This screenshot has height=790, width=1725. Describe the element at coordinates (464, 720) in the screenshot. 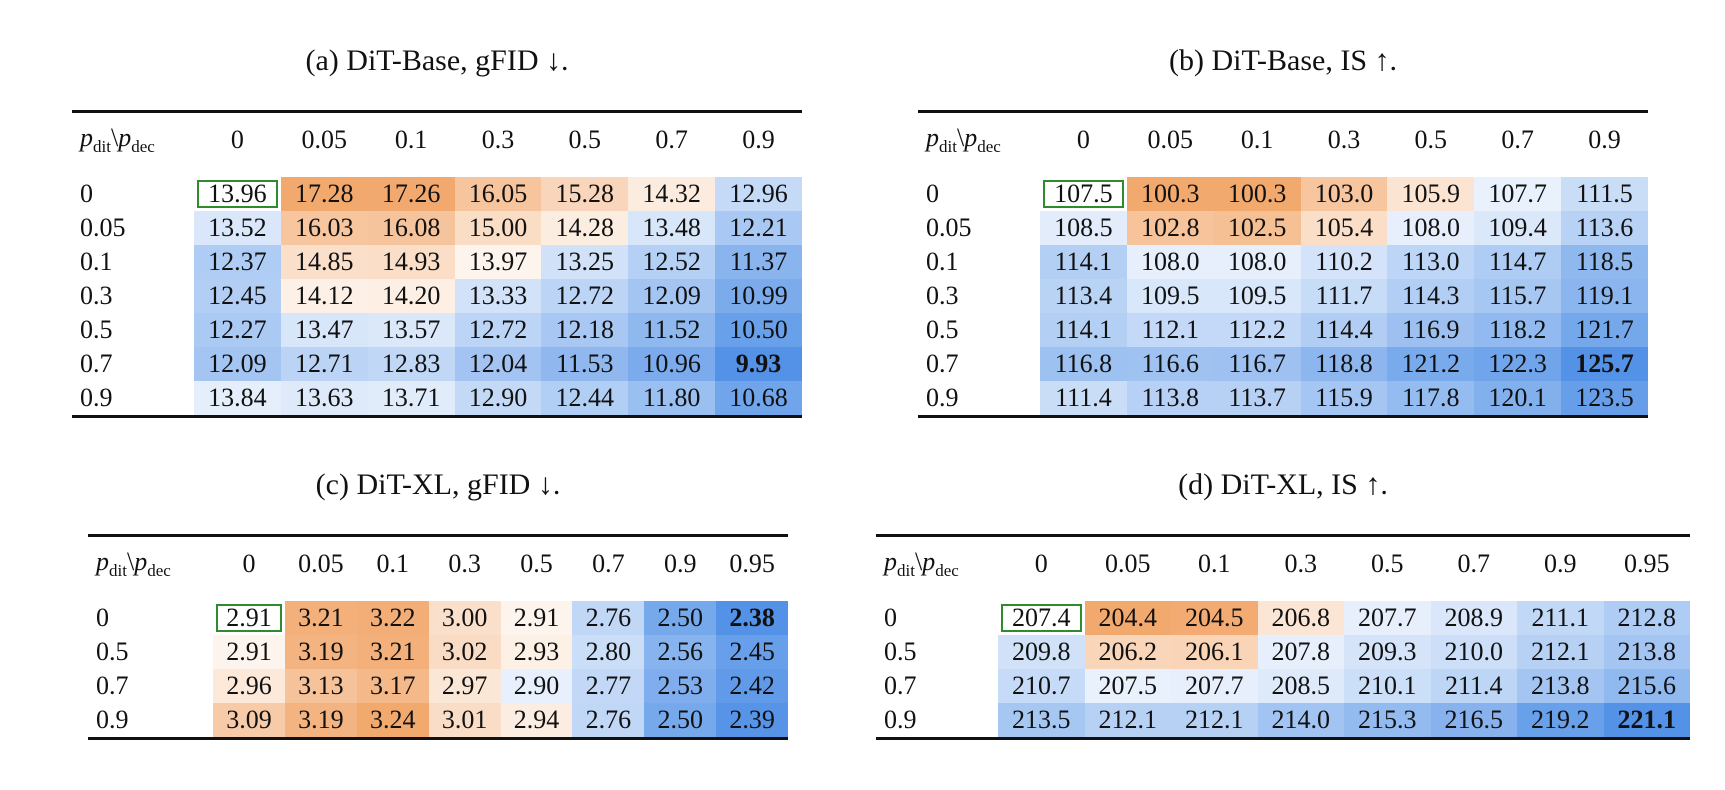

I see `value-cell: 3.01` at that location.